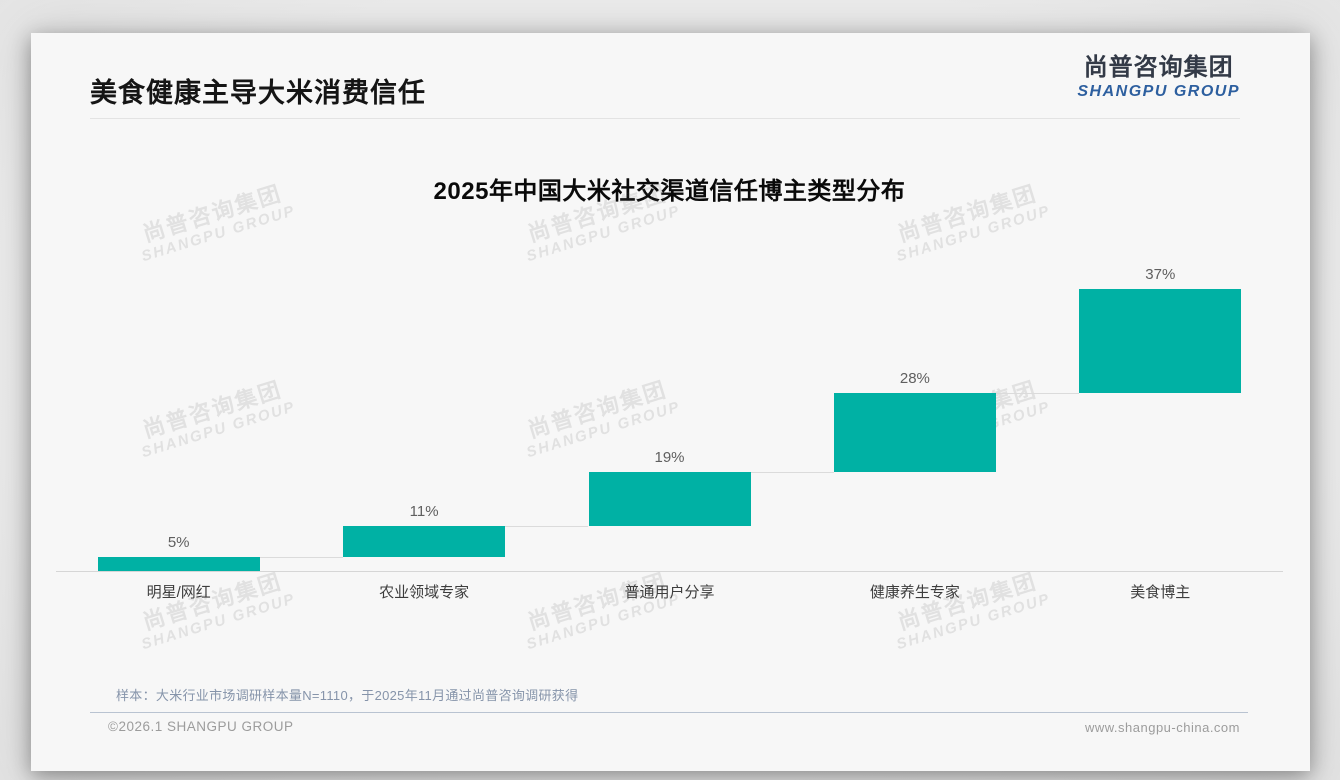 This screenshot has height=780, width=1340. Describe the element at coordinates (1160, 592) in the screenshot. I see `x-axis-label: 美食博主` at that location.